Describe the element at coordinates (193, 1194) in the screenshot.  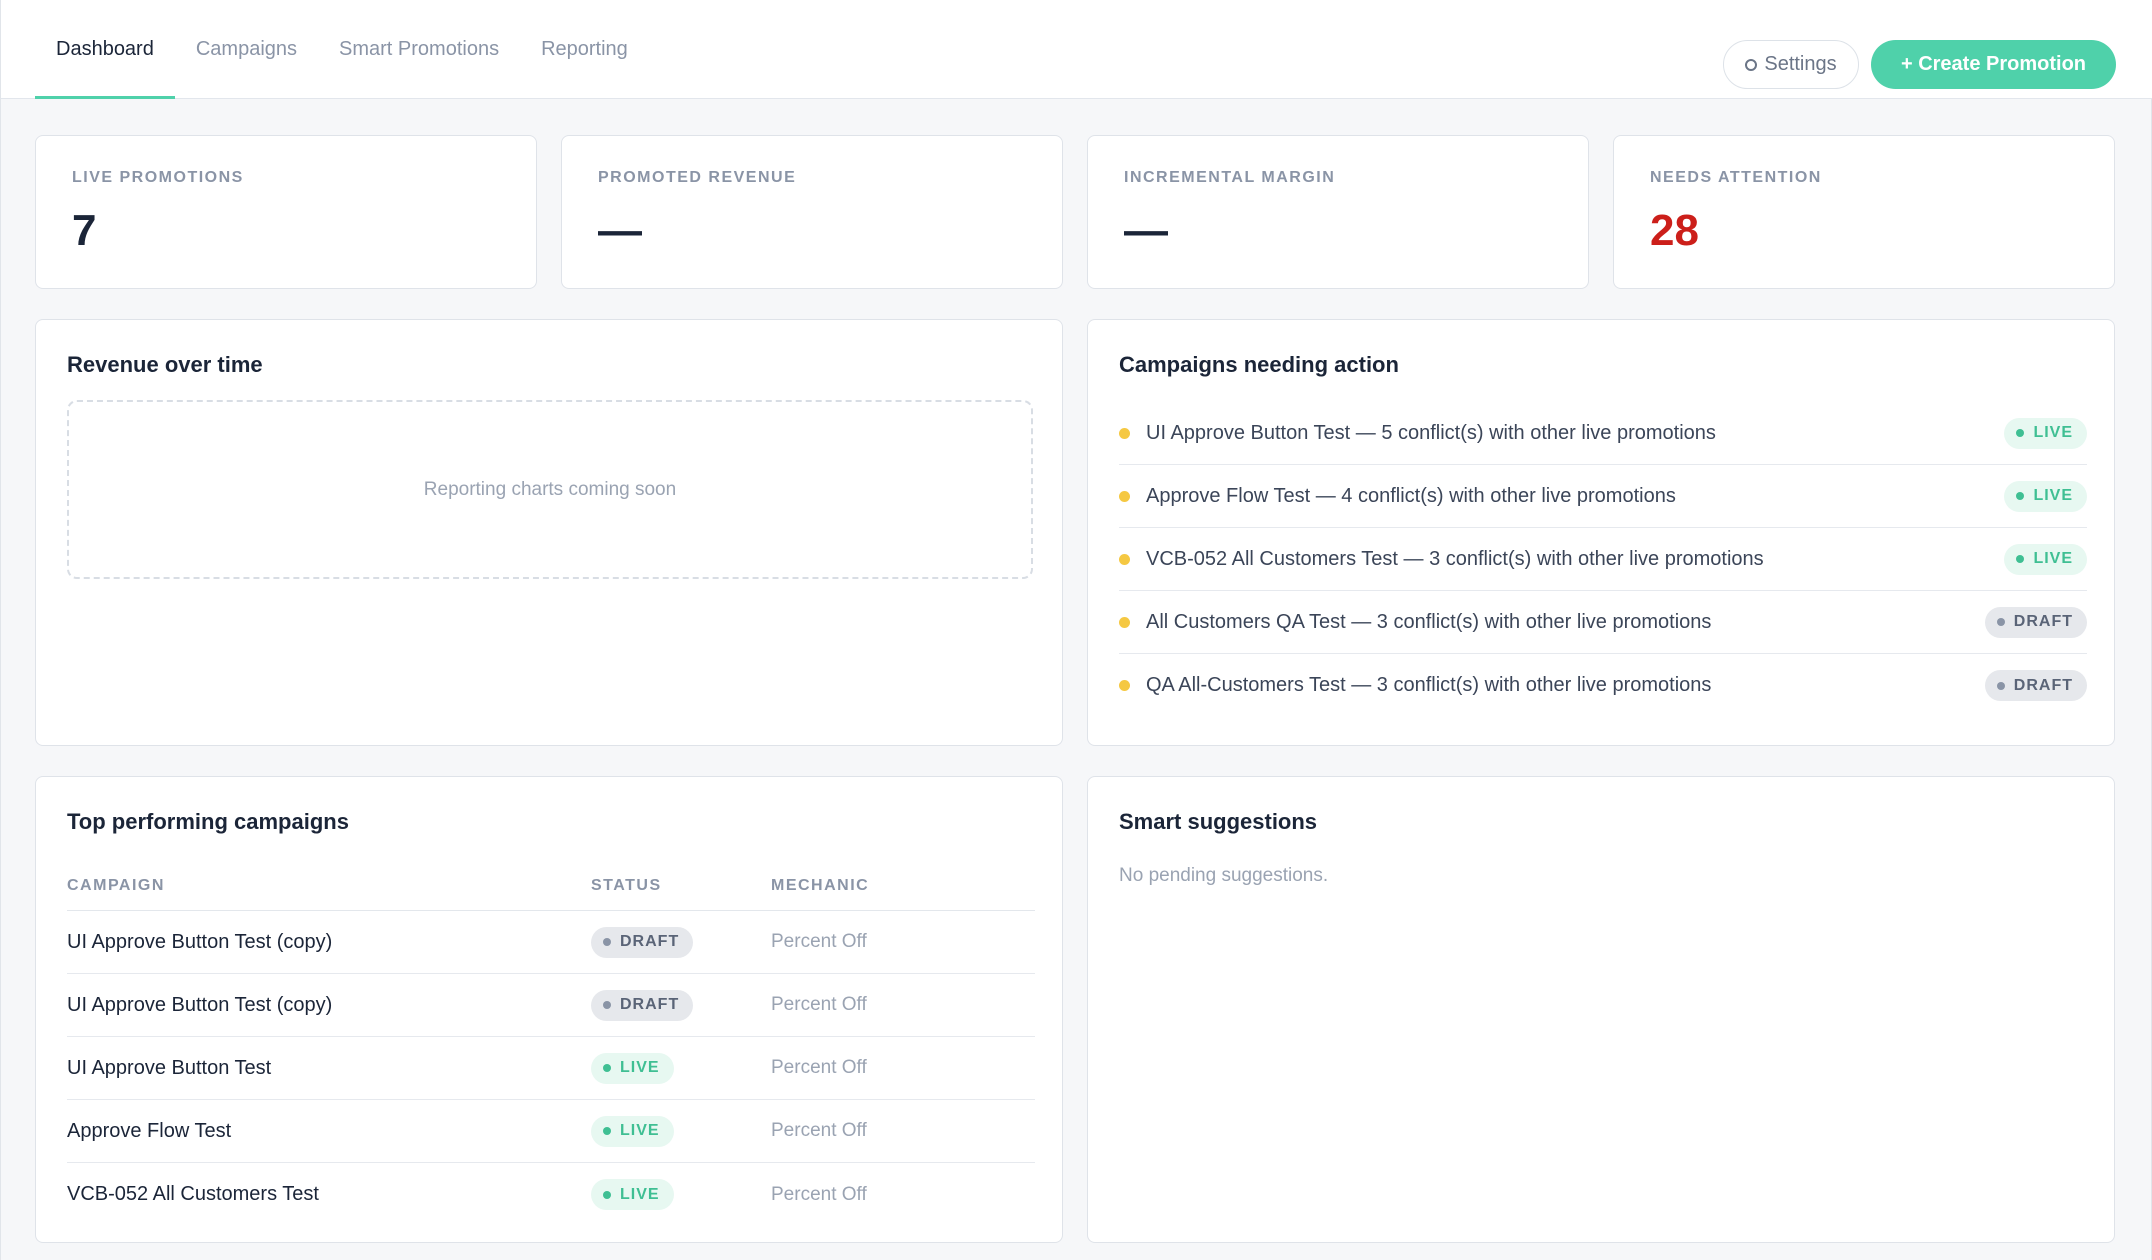
I see `campaign-name: VCB-052 All Customers Test` at that location.